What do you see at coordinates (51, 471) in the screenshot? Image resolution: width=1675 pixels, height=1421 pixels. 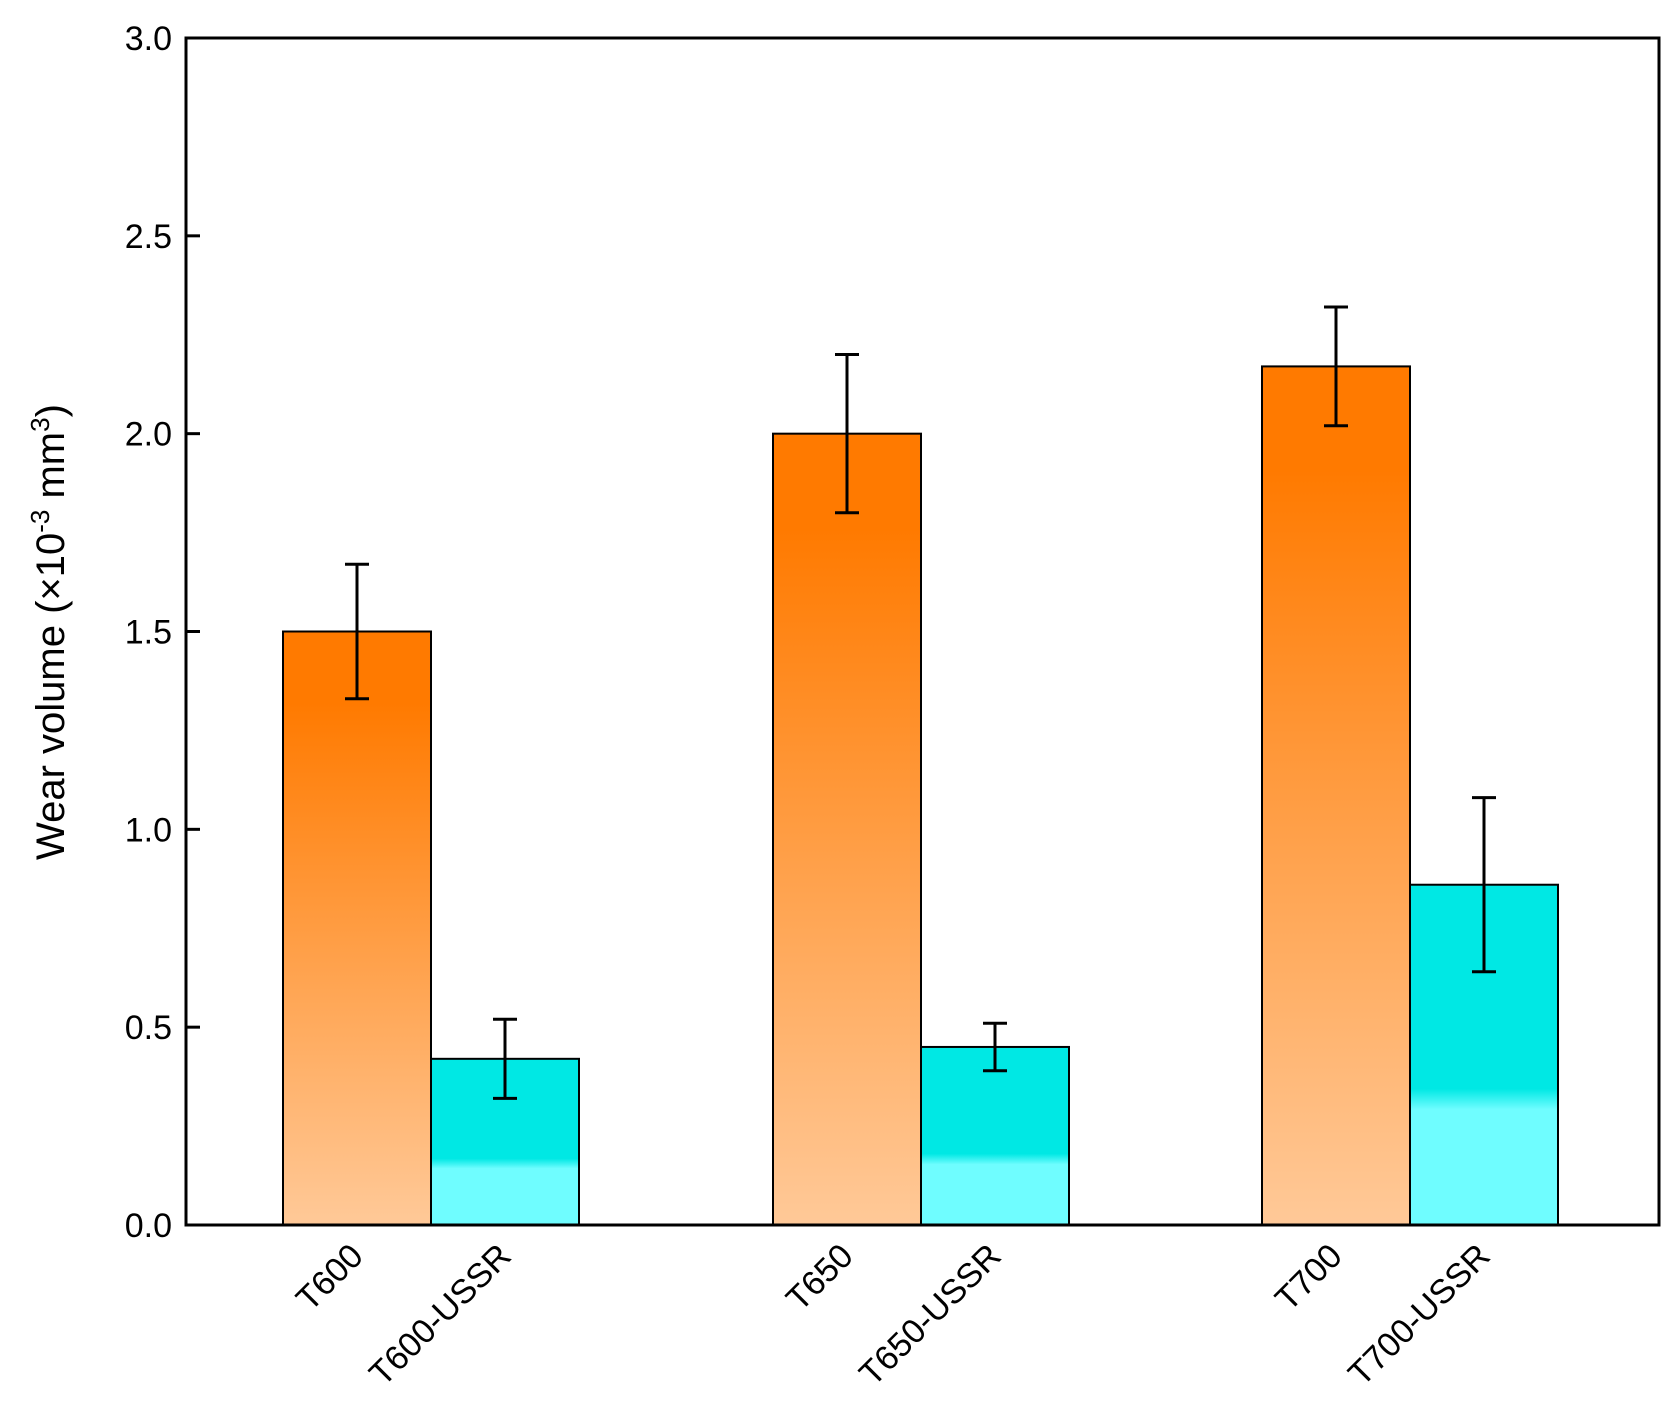 I see `y-axis-title-unit: mm` at bounding box center [51, 471].